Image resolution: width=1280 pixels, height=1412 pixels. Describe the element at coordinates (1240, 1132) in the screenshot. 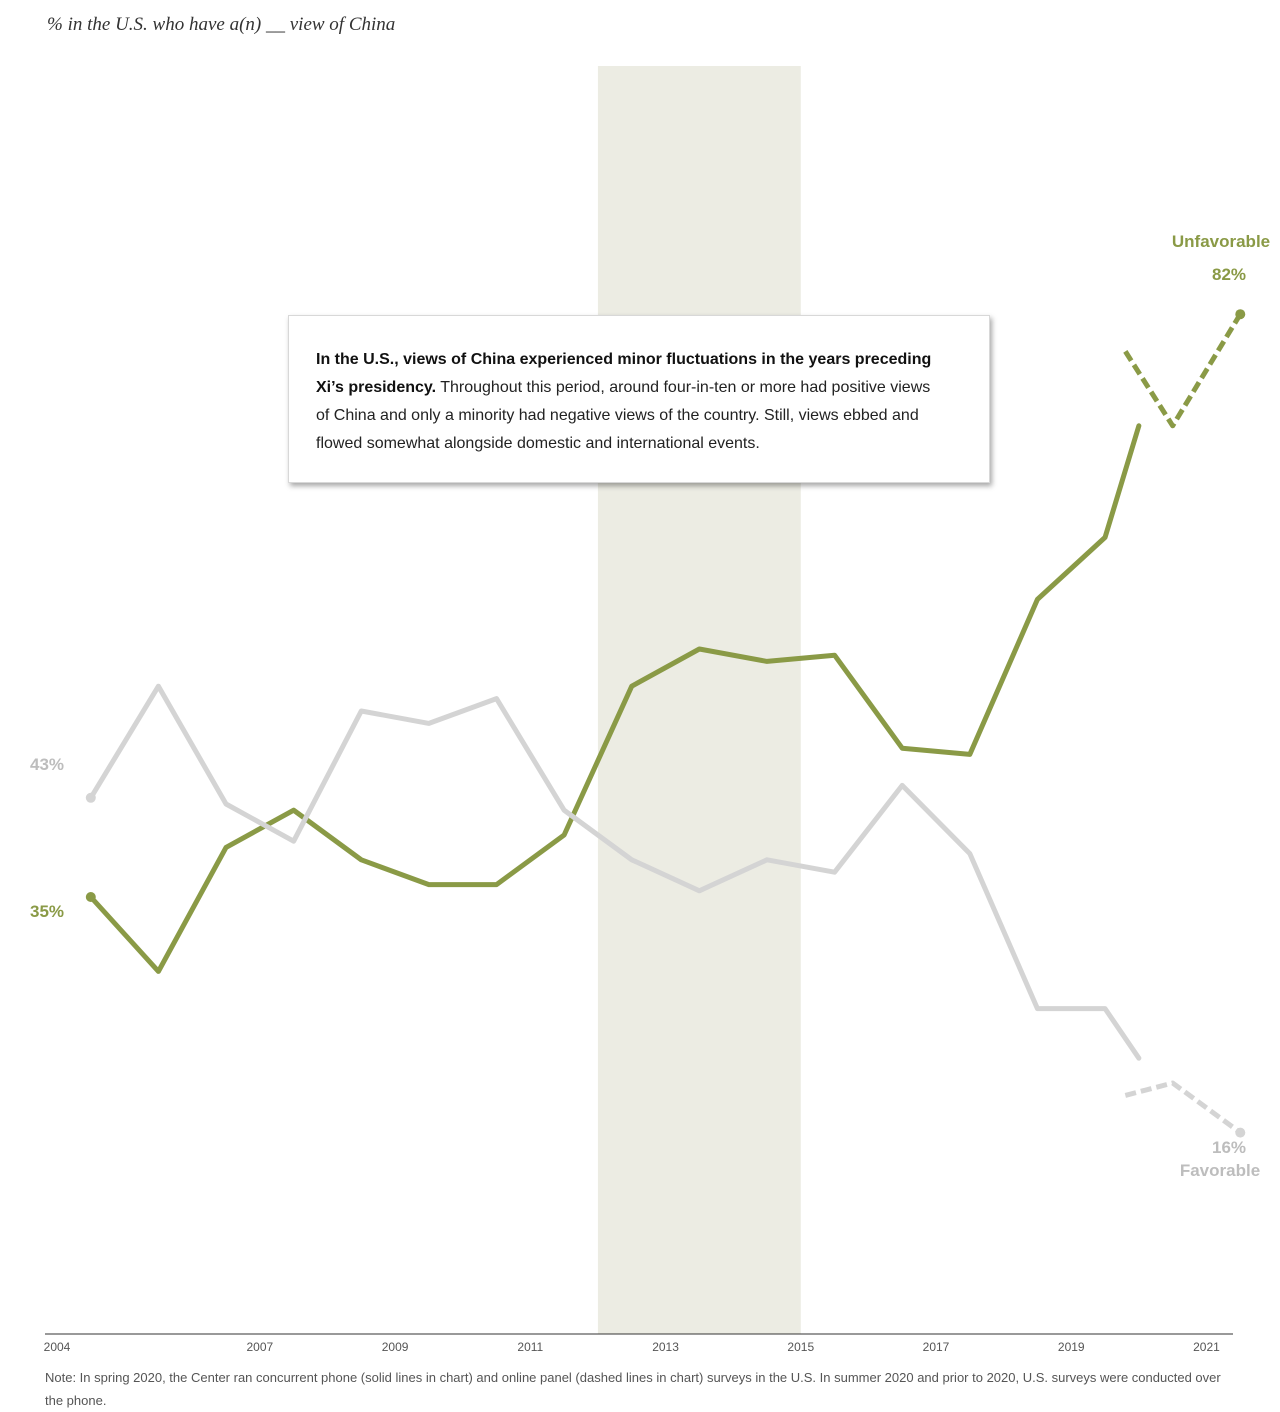

I see `favorable-end-point` at that location.